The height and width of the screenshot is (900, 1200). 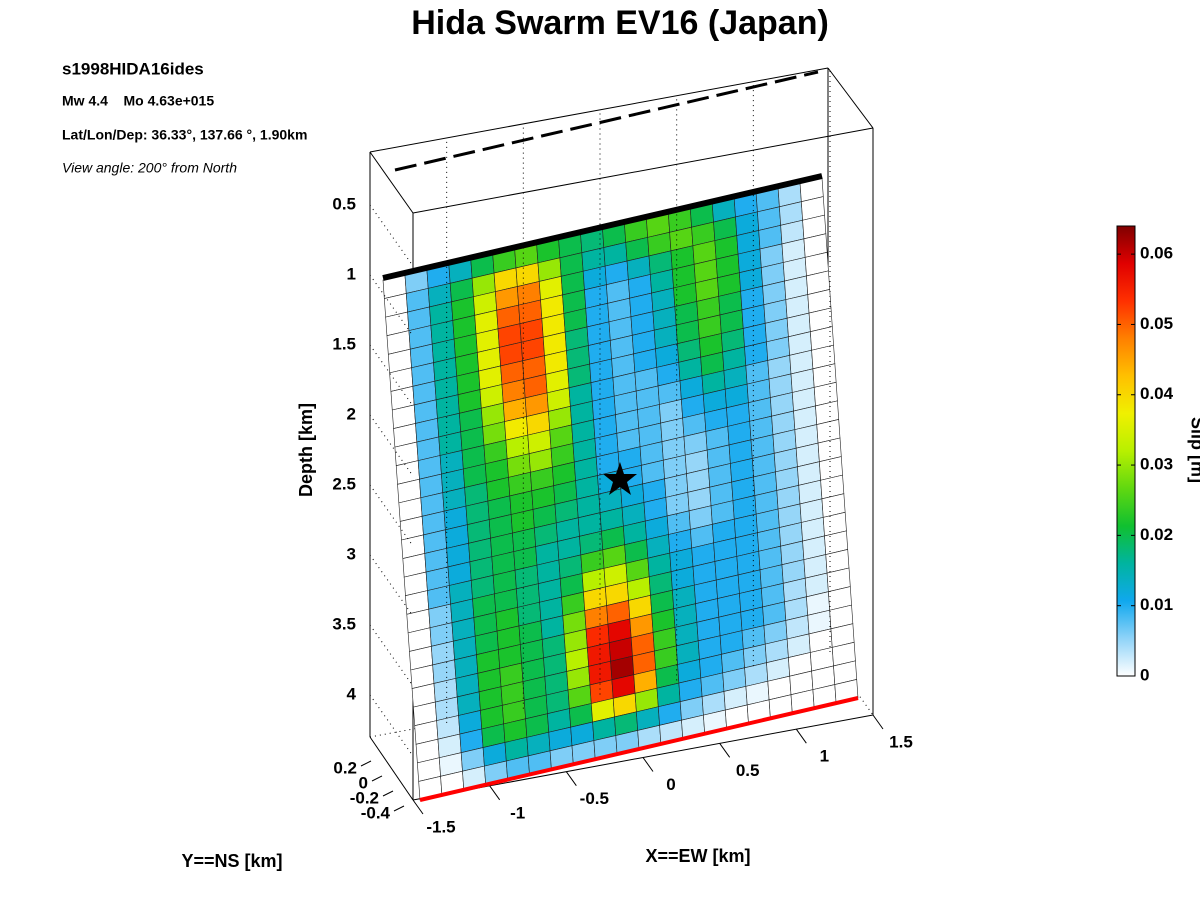 What do you see at coordinates (149, 168) in the screenshot?
I see `view-angle: View angle: 200° from North` at bounding box center [149, 168].